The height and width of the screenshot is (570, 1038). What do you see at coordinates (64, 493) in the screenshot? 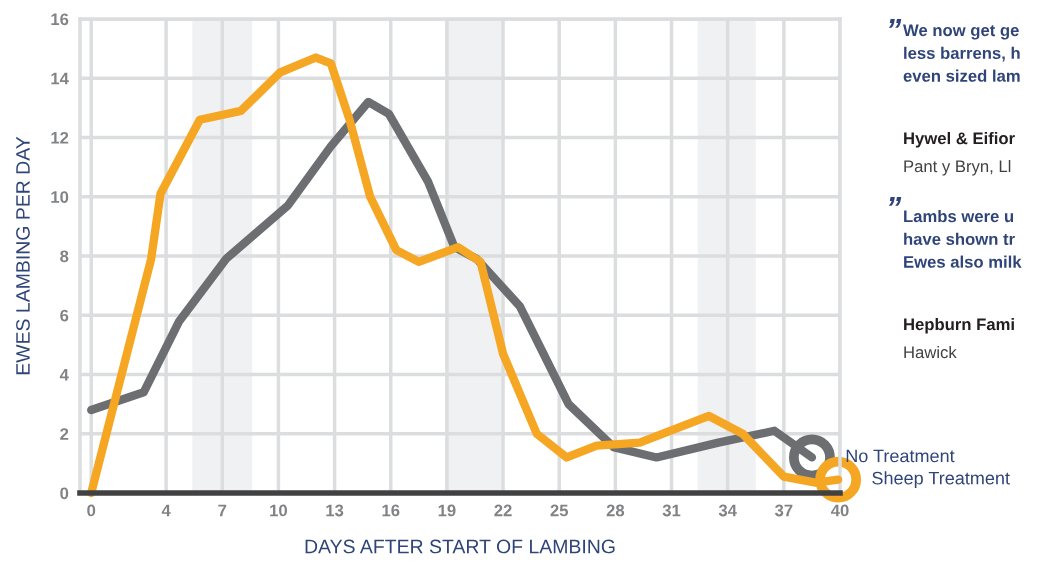
I see `y-tick-label: 0` at bounding box center [64, 493].